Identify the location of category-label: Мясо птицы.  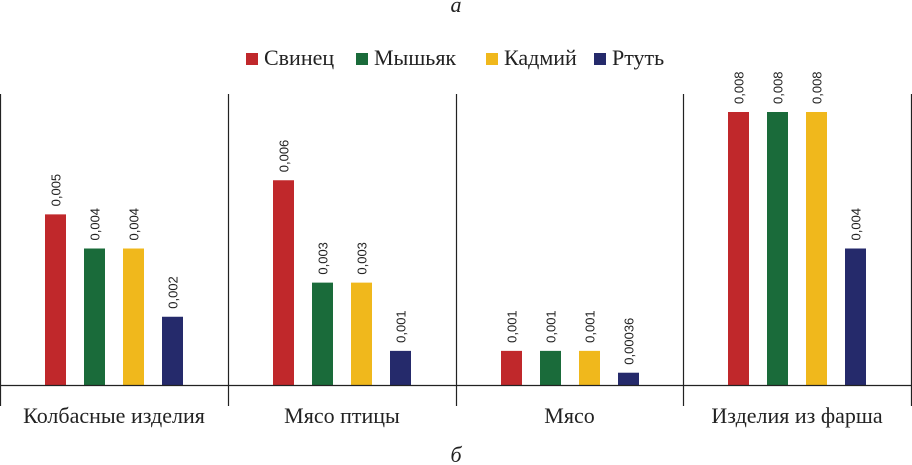
(342, 415).